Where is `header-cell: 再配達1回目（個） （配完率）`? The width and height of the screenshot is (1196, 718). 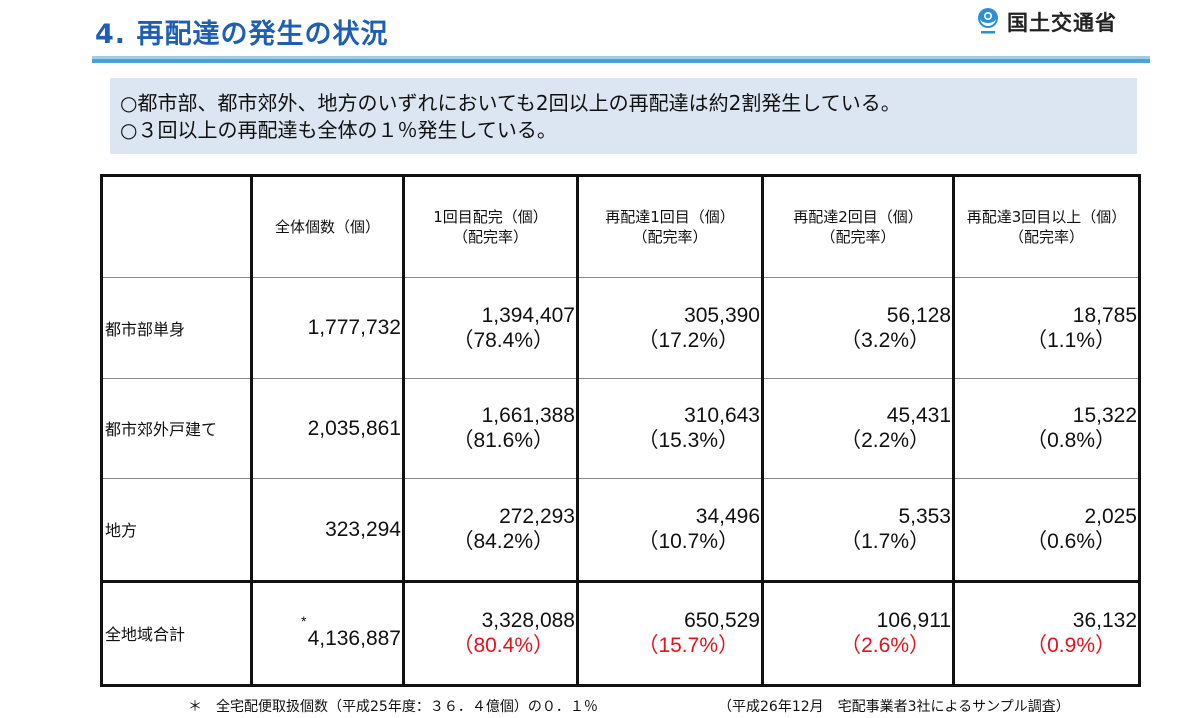
header-cell: 再配達1回目（個） （配完率） is located at coordinates (670, 226).